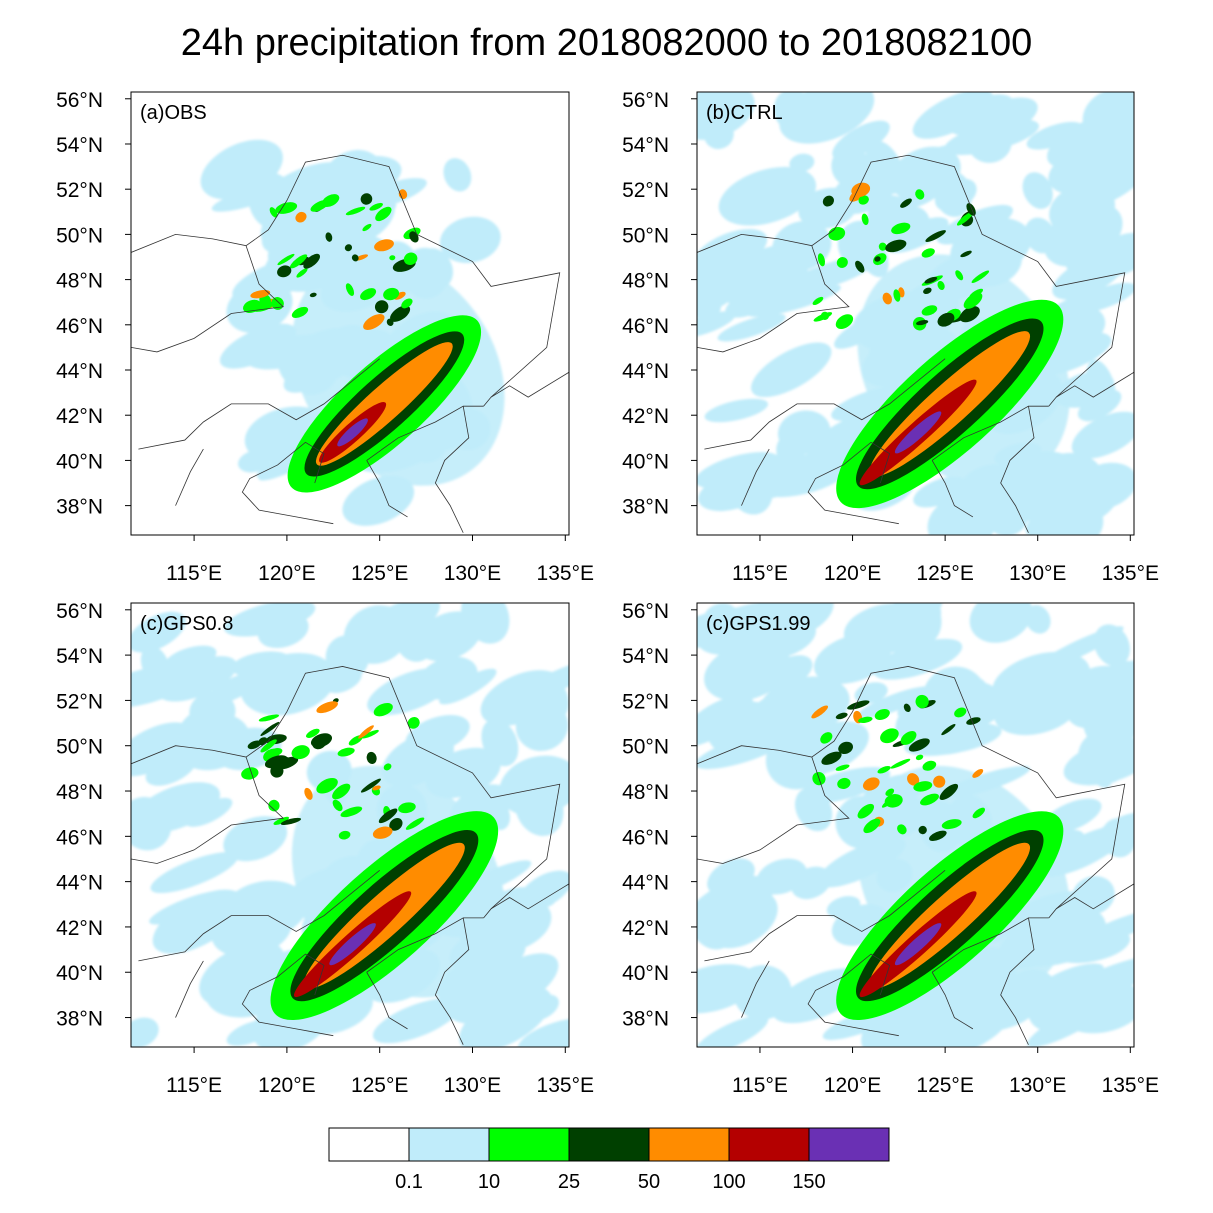 Image resolution: width=1213 pixels, height=1213 pixels. Describe the element at coordinates (409, 1182) in the screenshot. I see `colorbar-label: 0.1` at that location.